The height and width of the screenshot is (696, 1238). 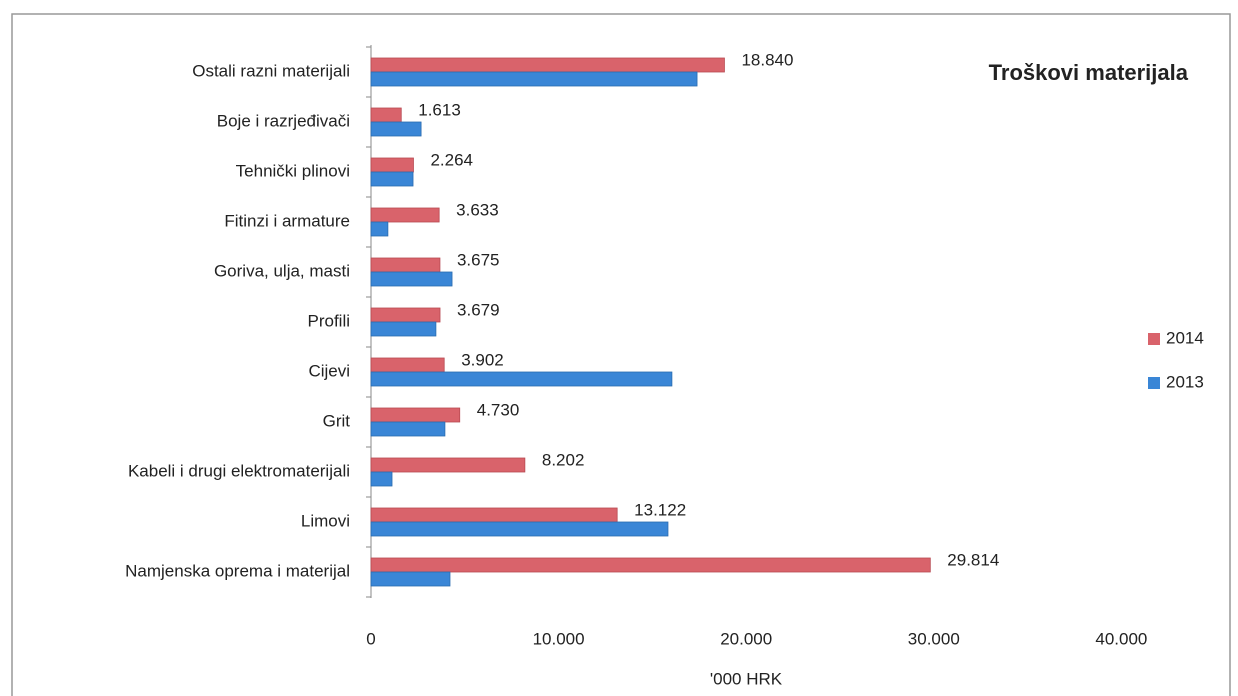 What do you see at coordinates (1185, 381) in the screenshot?
I see `legend-label: 2013` at bounding box center [1185, 381].